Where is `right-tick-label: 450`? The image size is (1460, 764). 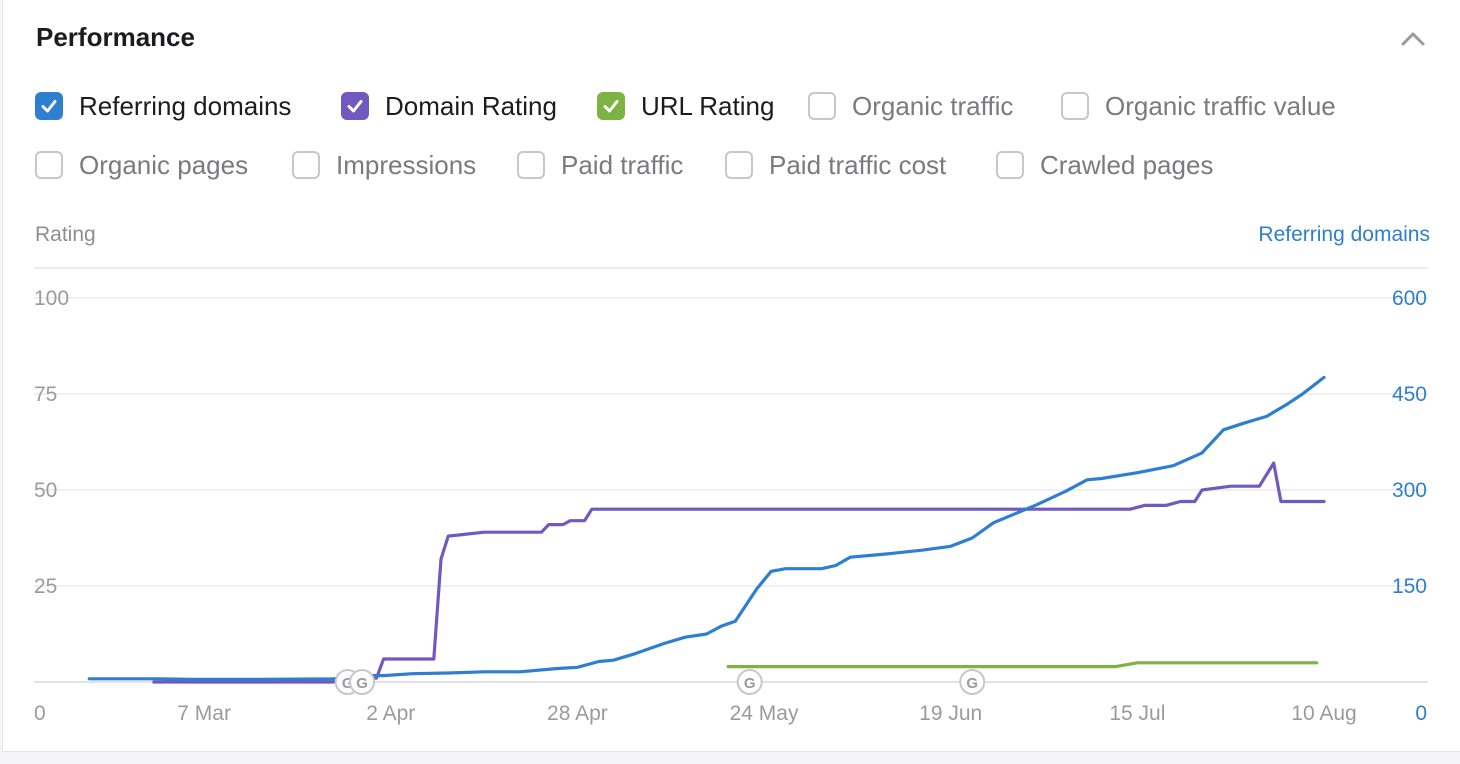
right-tick-label: 450 is located at coordinates (1409, 394).